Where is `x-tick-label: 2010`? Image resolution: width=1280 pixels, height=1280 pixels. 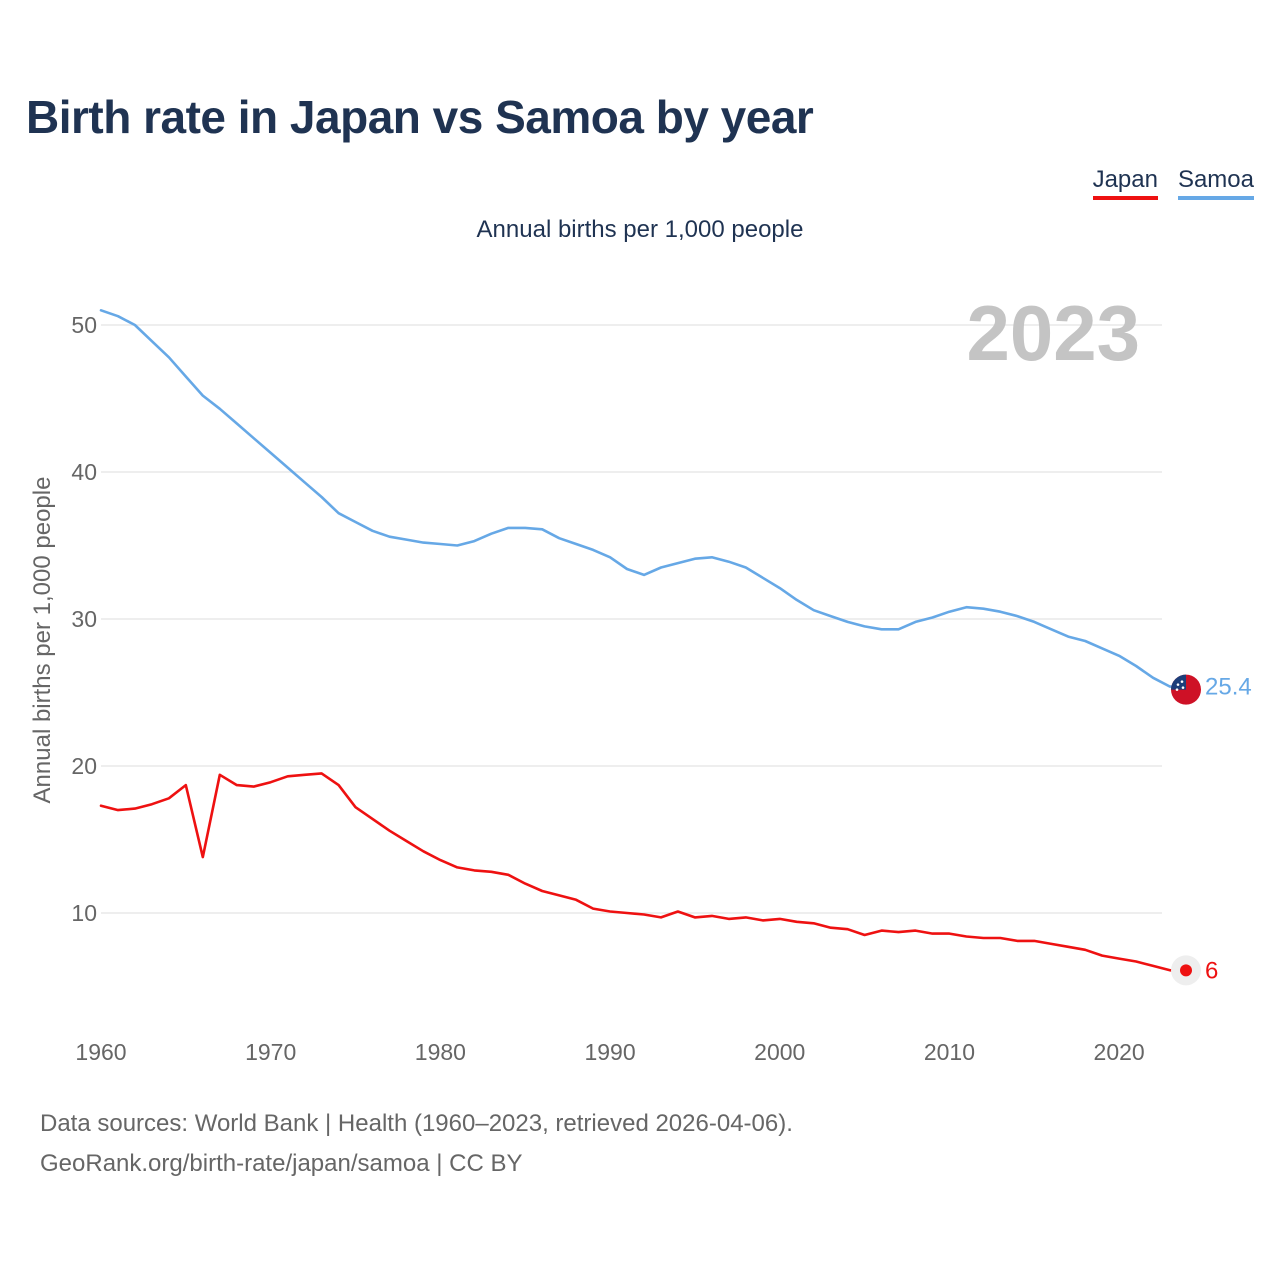
x-tick-label: 2010 is located at coordinates (949, 1052).